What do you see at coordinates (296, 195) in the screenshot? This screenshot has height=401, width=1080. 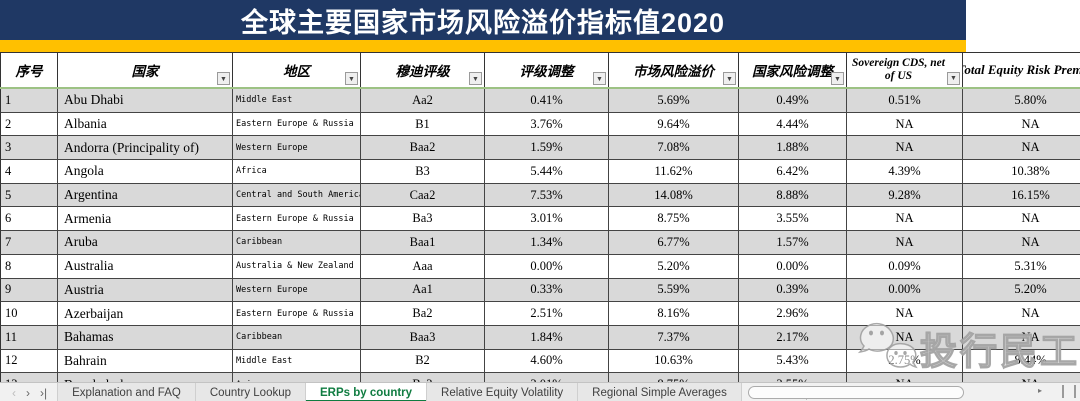 I see `table-cell: Central and South America` at bounding box center [296, 195].